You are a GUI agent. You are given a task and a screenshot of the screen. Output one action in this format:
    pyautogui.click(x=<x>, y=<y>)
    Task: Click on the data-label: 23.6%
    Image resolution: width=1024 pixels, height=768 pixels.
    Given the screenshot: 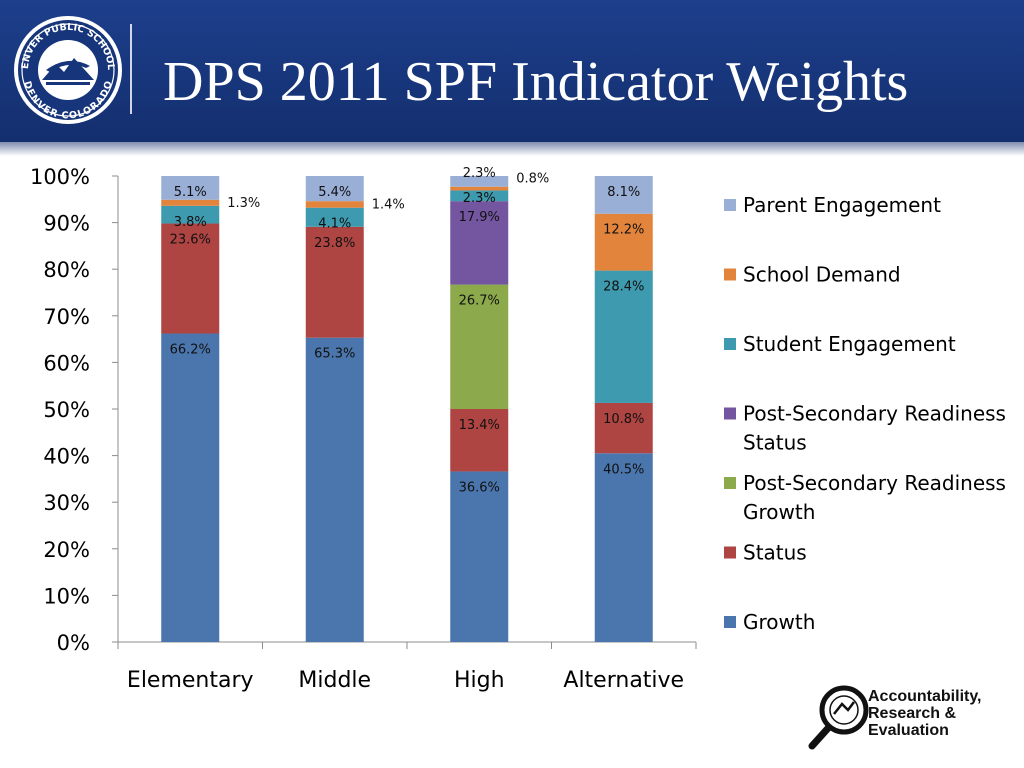 What is the action you would take?
    pyautogui.click(x=190, y=240)
    